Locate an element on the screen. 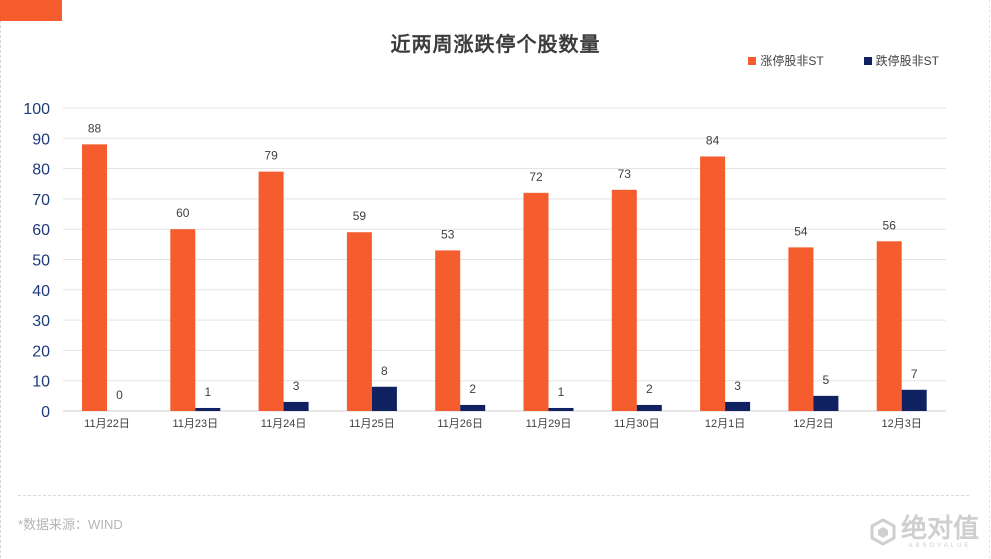 The image size is (991, 559). legend-swatch-limit-down is located at coordinates (867, 60).